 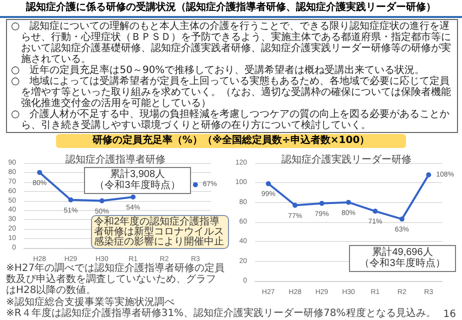 I want to click on text: ○ 介護人材が不足する中、現場の負担軽減を考慮しつつケアの質の向上を図る必要があることから、引き続き受講しやすい環境づくりと研修の在り方について検討していく。, so click(x=231, y=120).